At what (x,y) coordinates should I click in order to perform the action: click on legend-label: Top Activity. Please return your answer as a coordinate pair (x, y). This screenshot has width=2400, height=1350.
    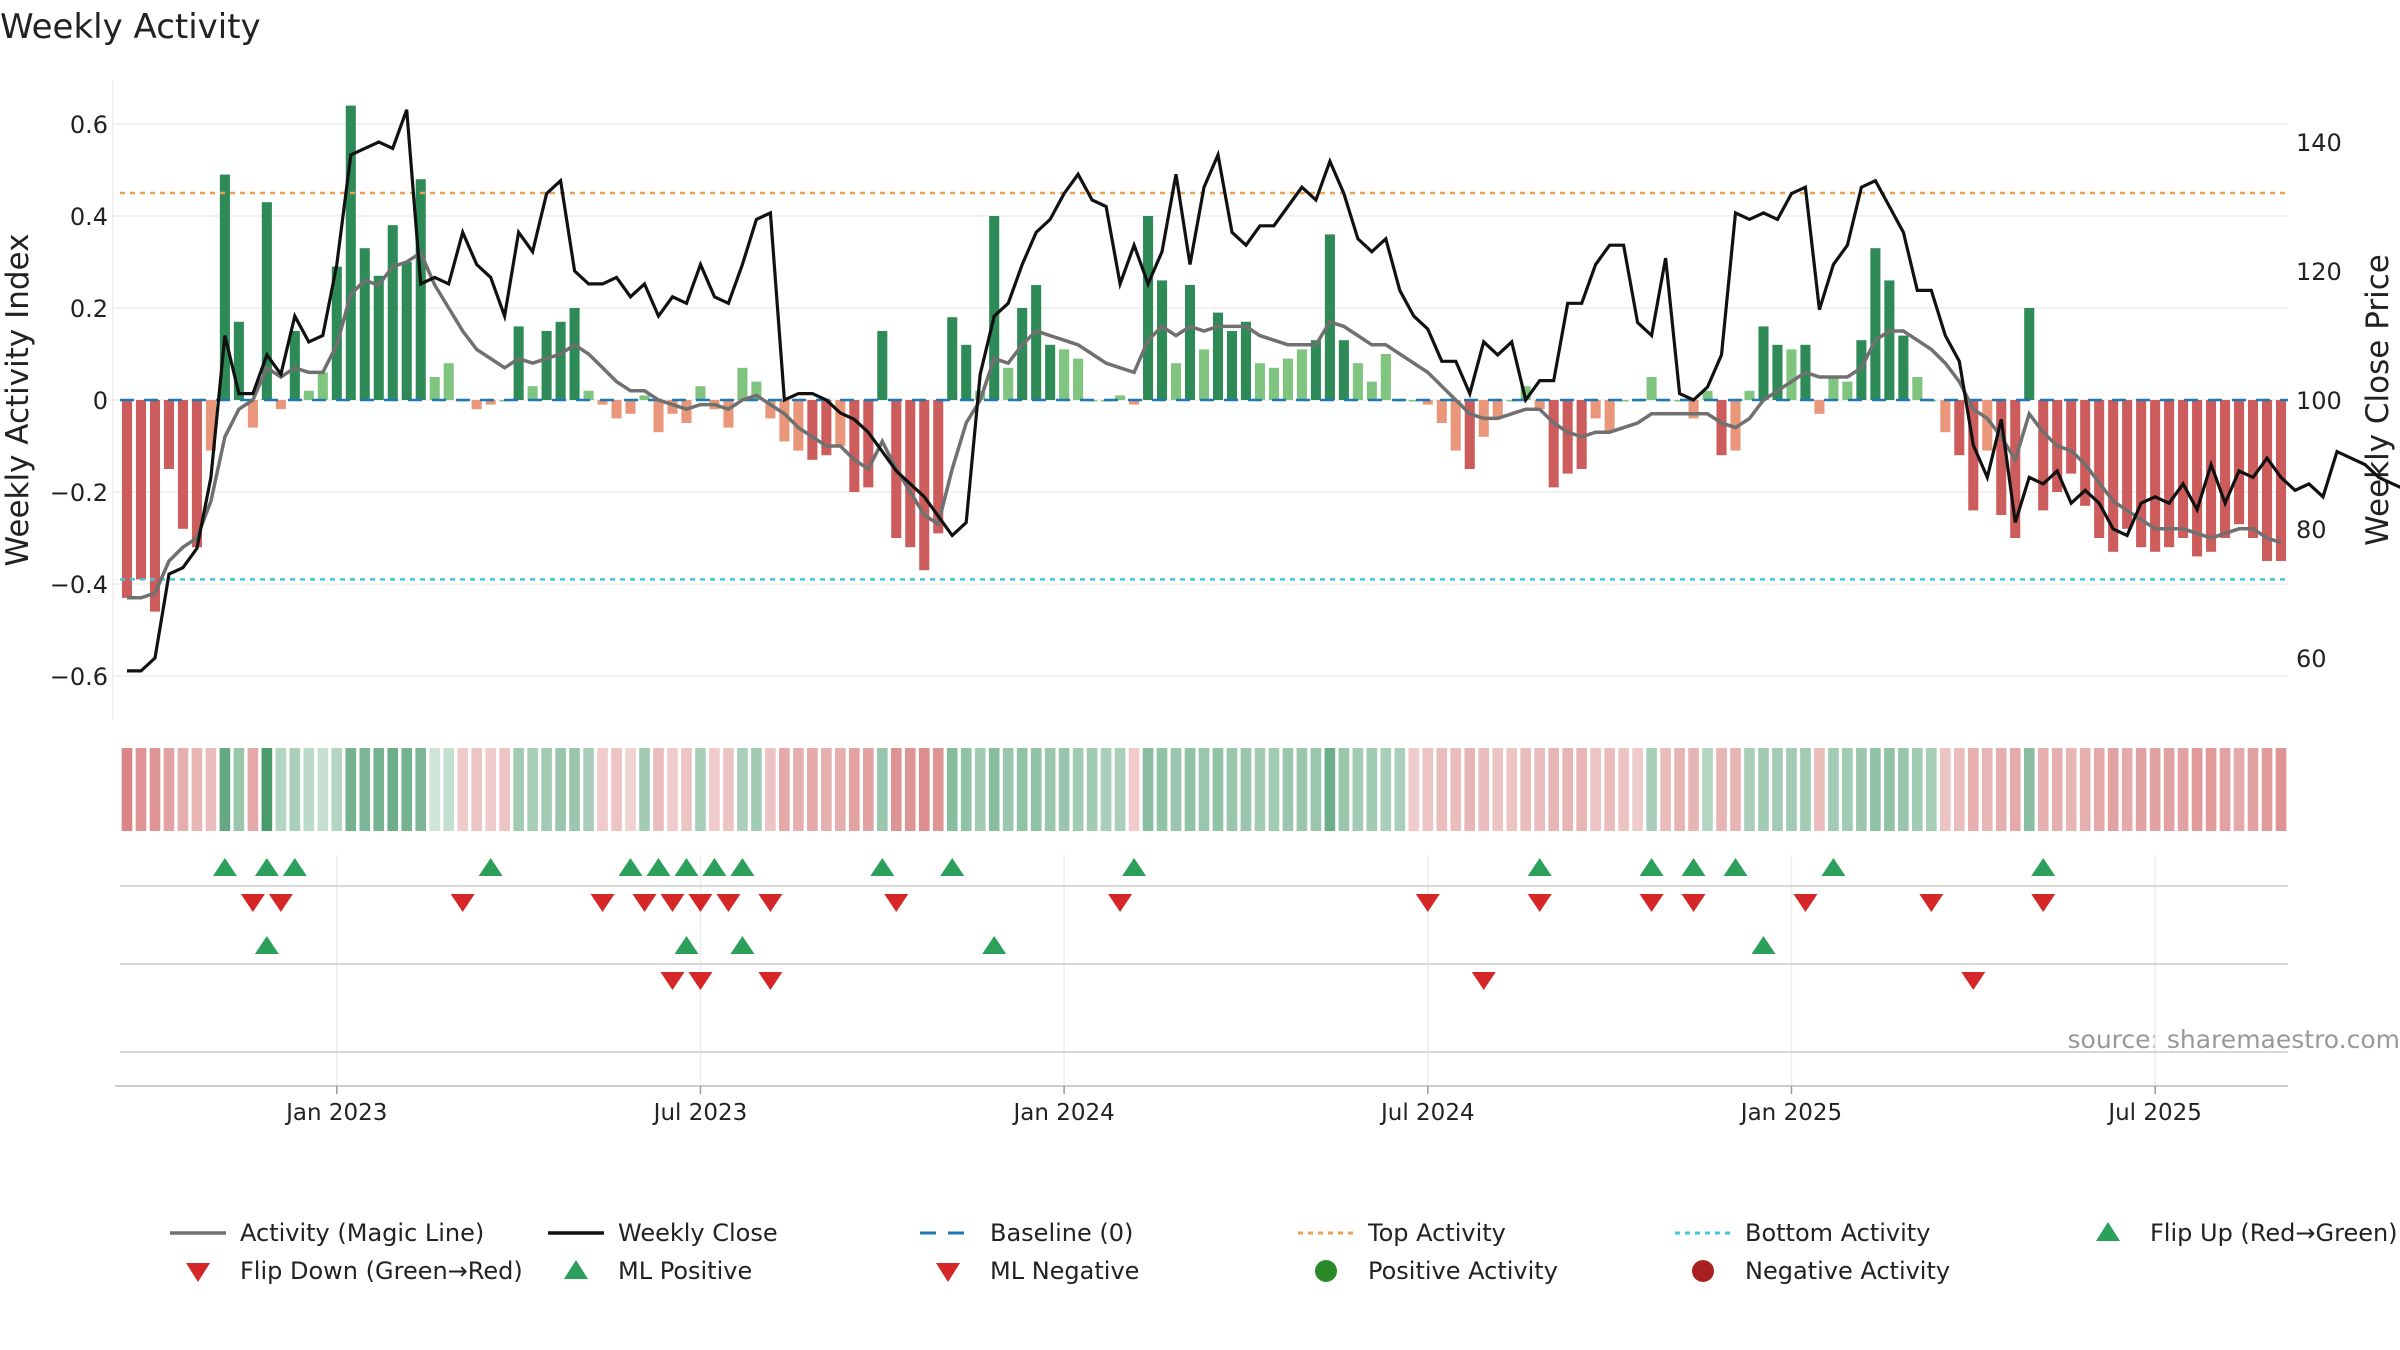
    Looking at the image, I should click on (1436, 1233).